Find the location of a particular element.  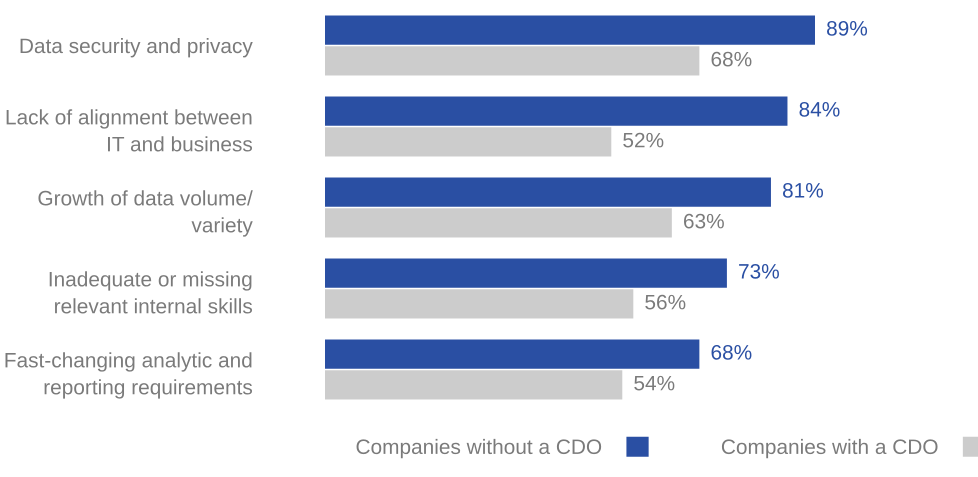

y-tick-label: Data security and privacy is located at coordinates (136, 48).